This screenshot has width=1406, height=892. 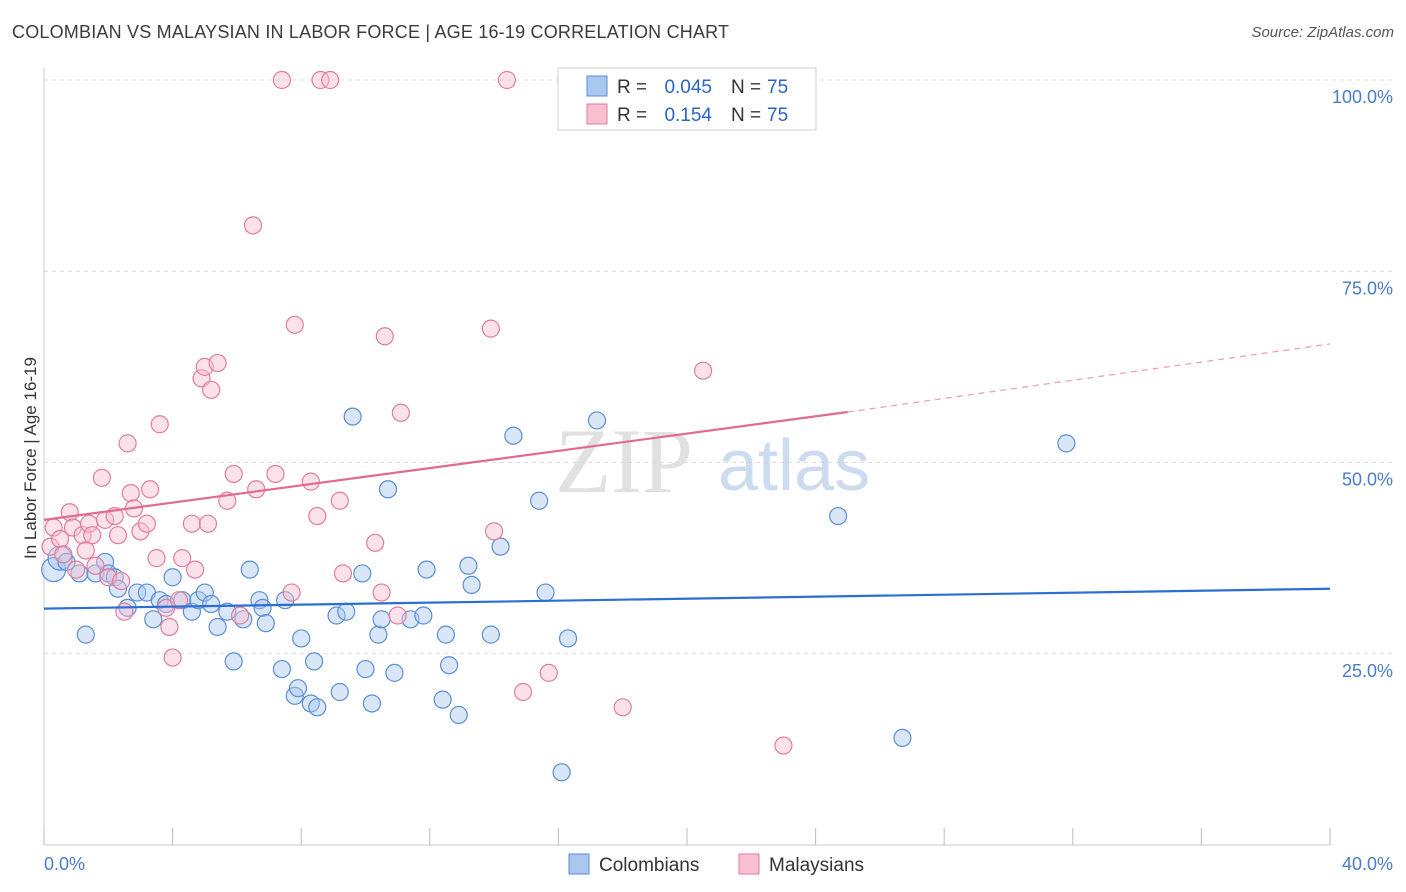 I want to click on legend-r-value-1: 0.154, so click(x=688, y=115).